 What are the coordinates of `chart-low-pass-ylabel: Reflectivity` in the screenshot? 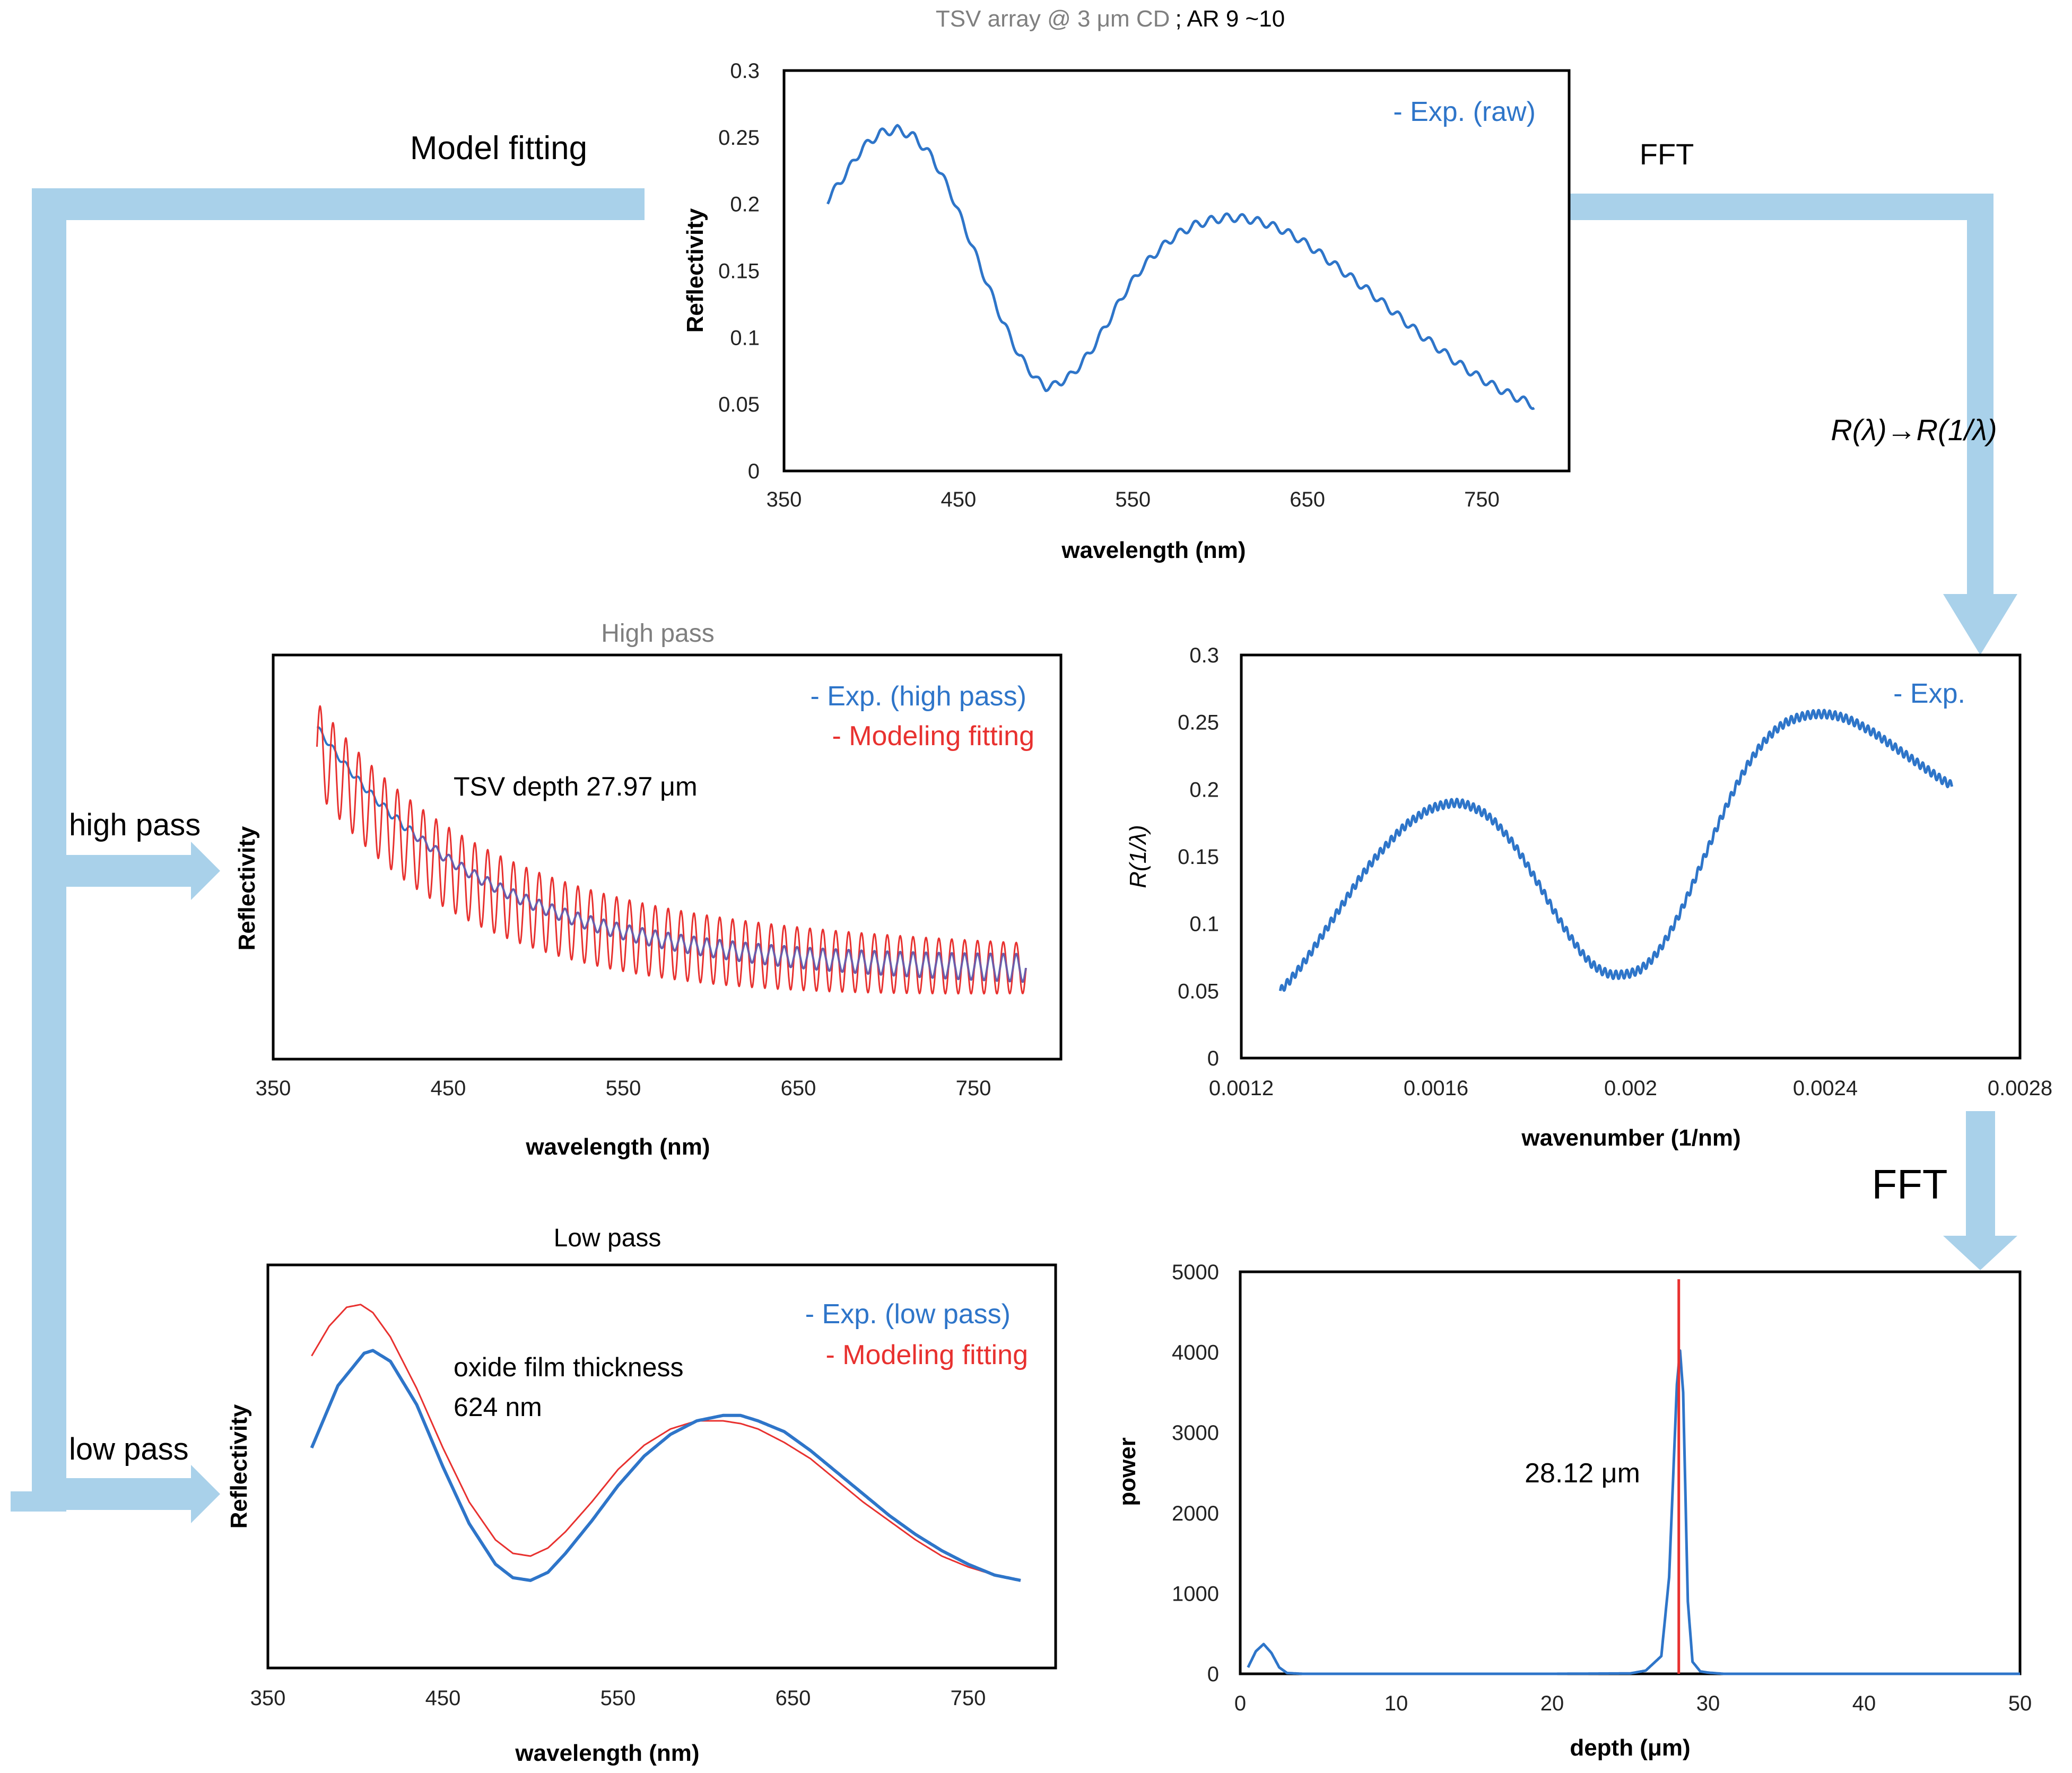 It's located at (239, 1466).